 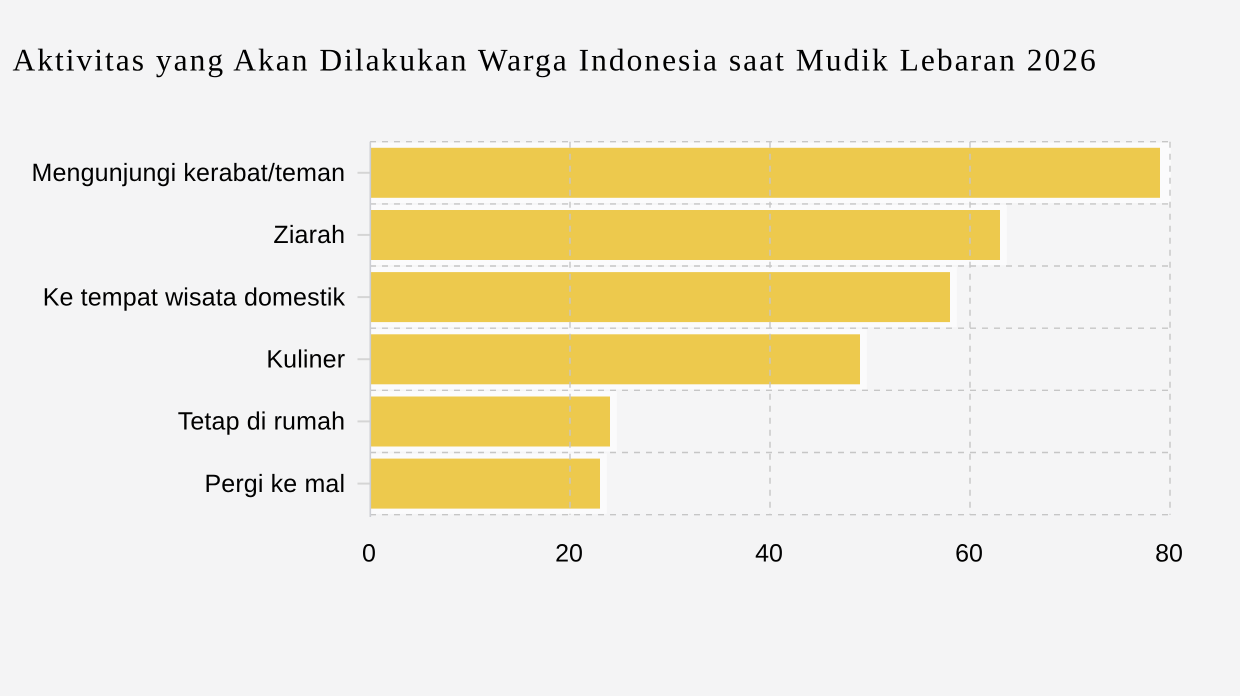 I want to click on svg-text: 80, so click(x=1169, y=554).